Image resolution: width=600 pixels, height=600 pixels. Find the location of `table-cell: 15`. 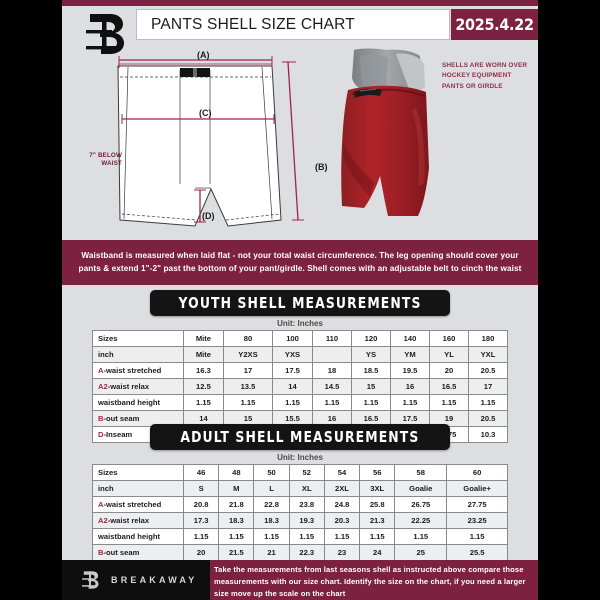

table-cell: 15 is located at coordinates (370, 386).